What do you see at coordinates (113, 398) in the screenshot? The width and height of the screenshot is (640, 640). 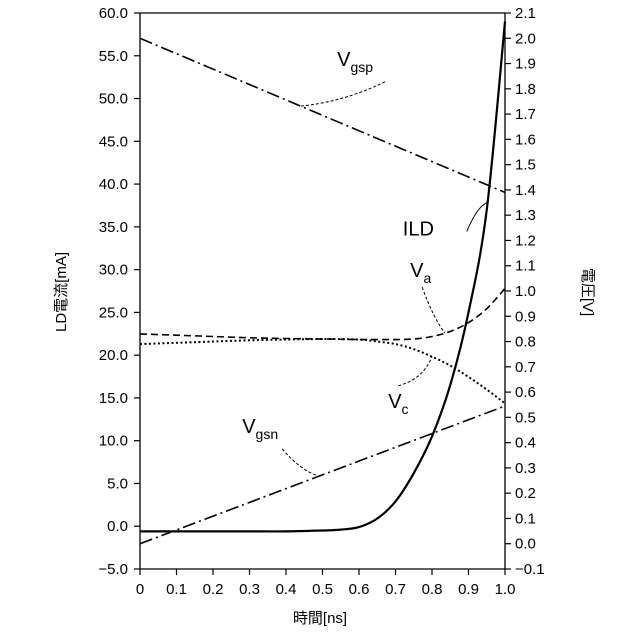 I see `left-y-tick-label: 15.0` at bounding box center [113, 398].